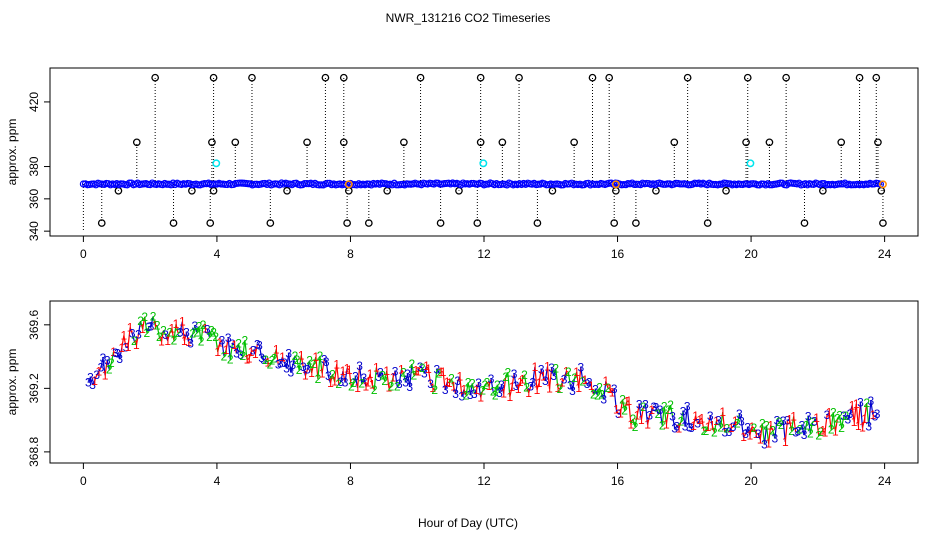 This screenshot has height=540, width=936. Describe the element at coordinates (83, 481) in the screenshot. I see `bottom-x-tick-label-0: 0` at that location.